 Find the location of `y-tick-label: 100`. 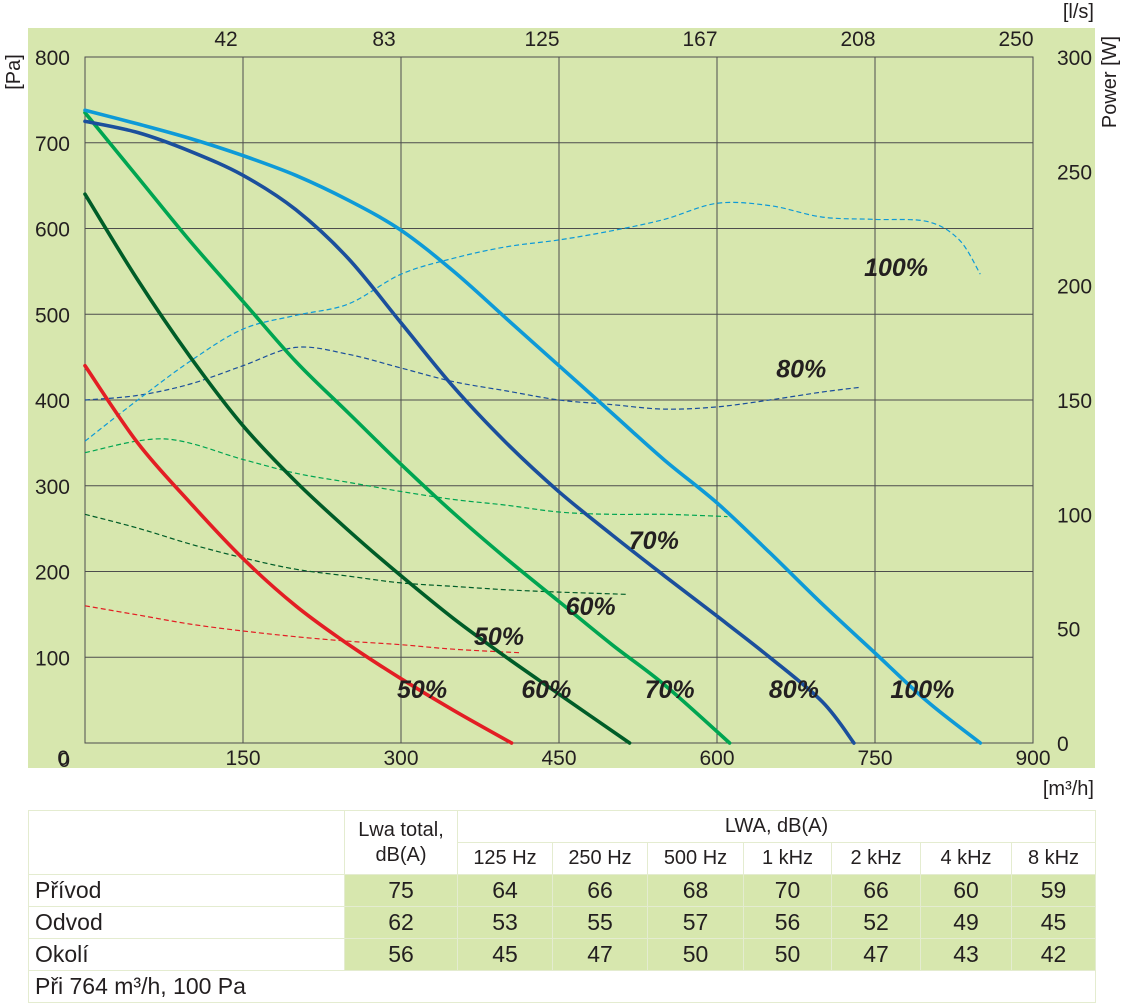

y-tick-label: 100 is located at coordinates (52, 658).